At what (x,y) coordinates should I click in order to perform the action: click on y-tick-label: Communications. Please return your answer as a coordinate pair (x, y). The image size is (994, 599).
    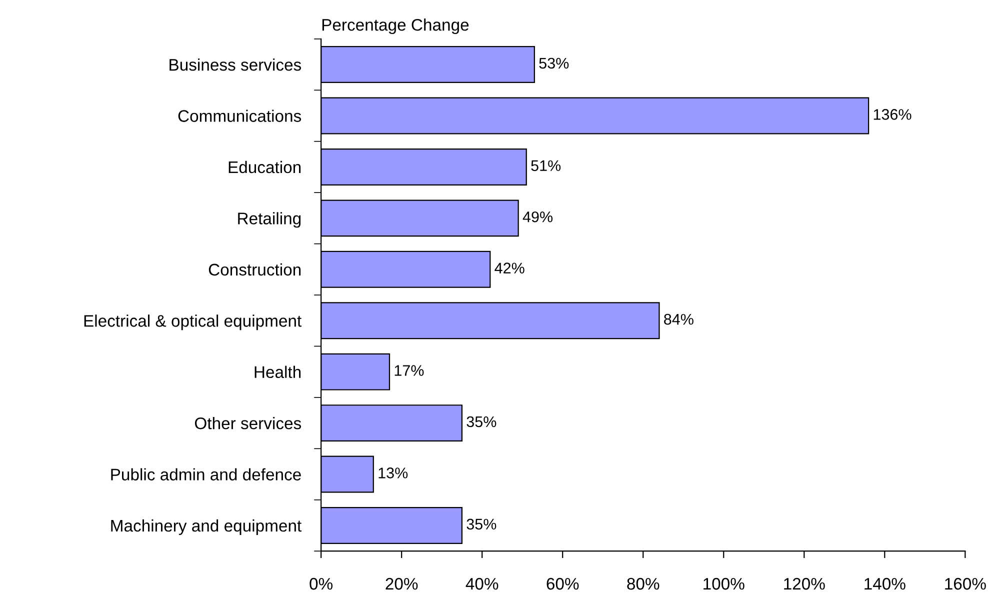
    Looking at the image, I should click on (240, 116).